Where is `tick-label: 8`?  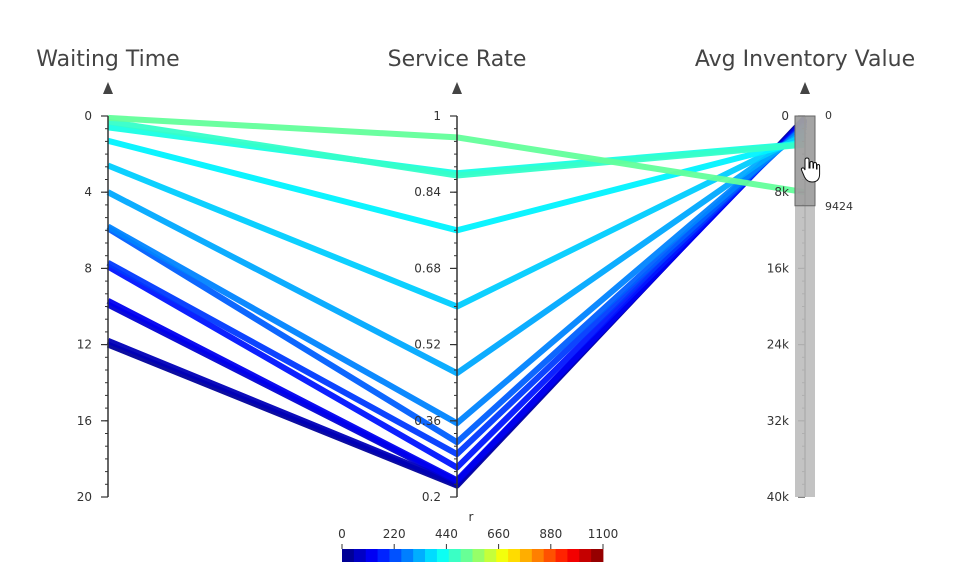 tick-label: 8 is located at coordinates (88, 268).